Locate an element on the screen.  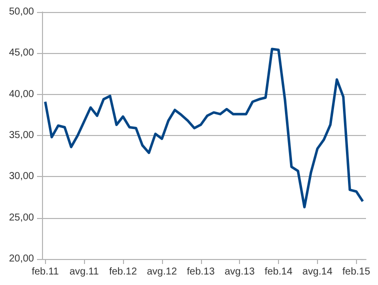
y-tick-label: 45,00 is located at coordinates (21, 53).